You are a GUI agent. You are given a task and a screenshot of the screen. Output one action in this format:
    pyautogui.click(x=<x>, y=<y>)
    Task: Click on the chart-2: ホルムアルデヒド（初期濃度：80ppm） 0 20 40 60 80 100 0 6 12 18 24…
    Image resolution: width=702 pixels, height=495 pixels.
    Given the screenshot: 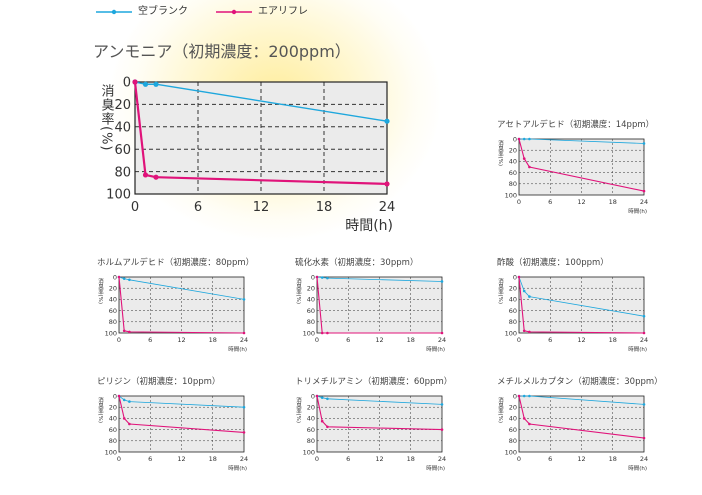 What is the action you would take?
    pyautogui.click(x=175, y=307)
    